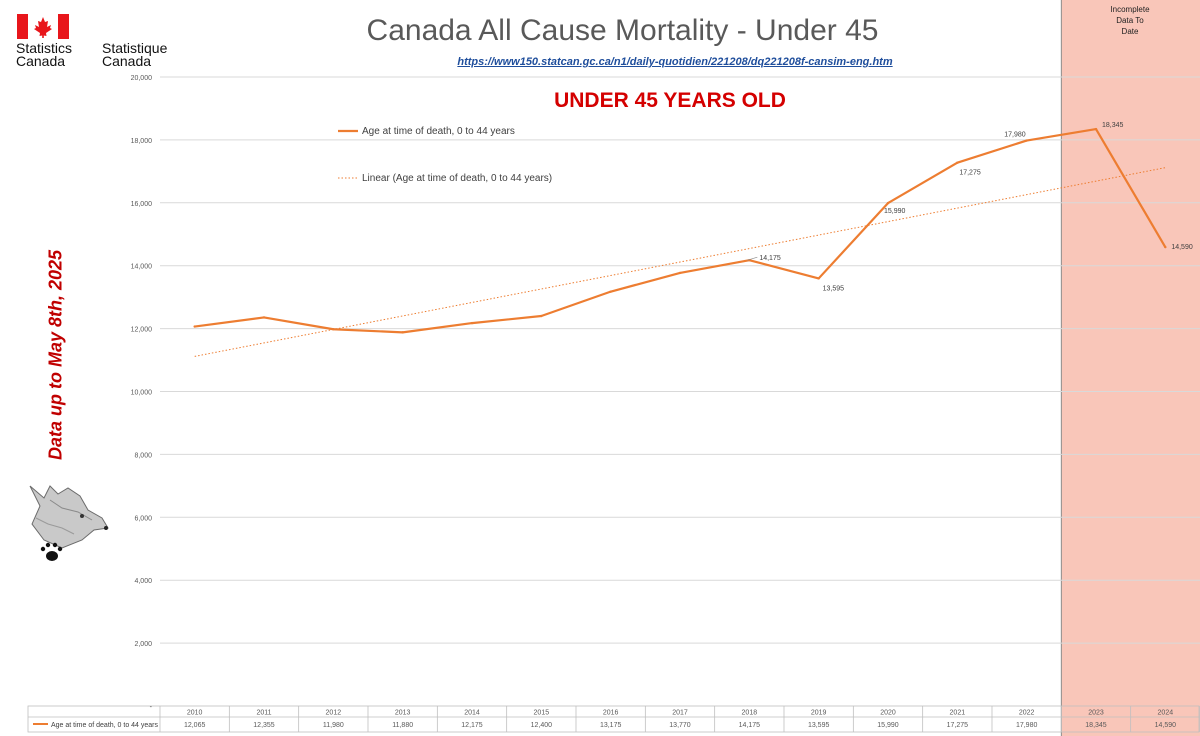  I want to click on data-label: 13,595, so click(834, 288).